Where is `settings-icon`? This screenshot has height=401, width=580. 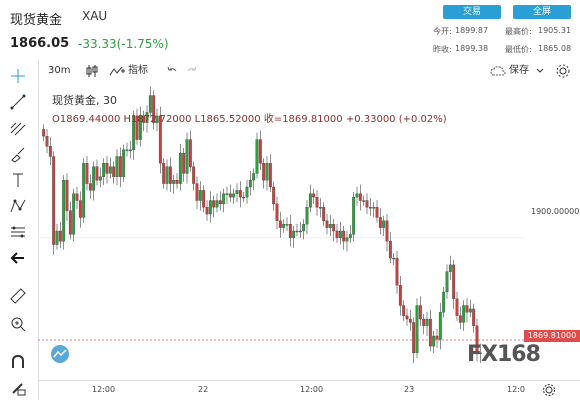 settings-icon is located at coordinates (563, 71).